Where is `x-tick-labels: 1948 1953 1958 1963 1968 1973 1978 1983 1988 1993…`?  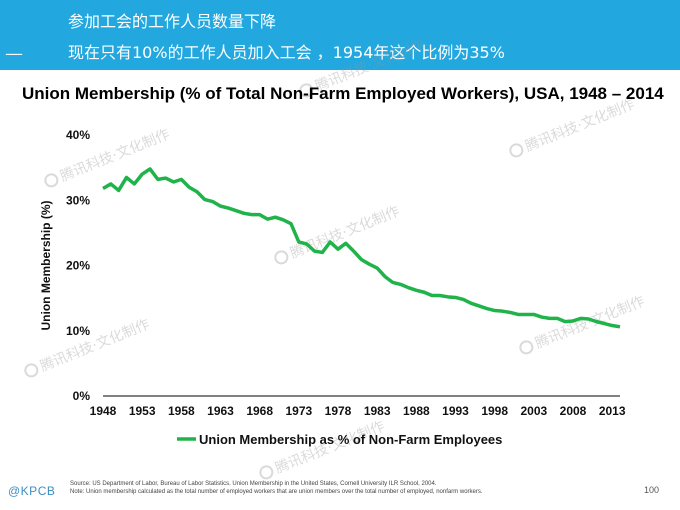
x-tick-labels: 1948 1953 1958 1963 1968 1973 1978 1983 1988 1993… is located at coordinates (358, 411).